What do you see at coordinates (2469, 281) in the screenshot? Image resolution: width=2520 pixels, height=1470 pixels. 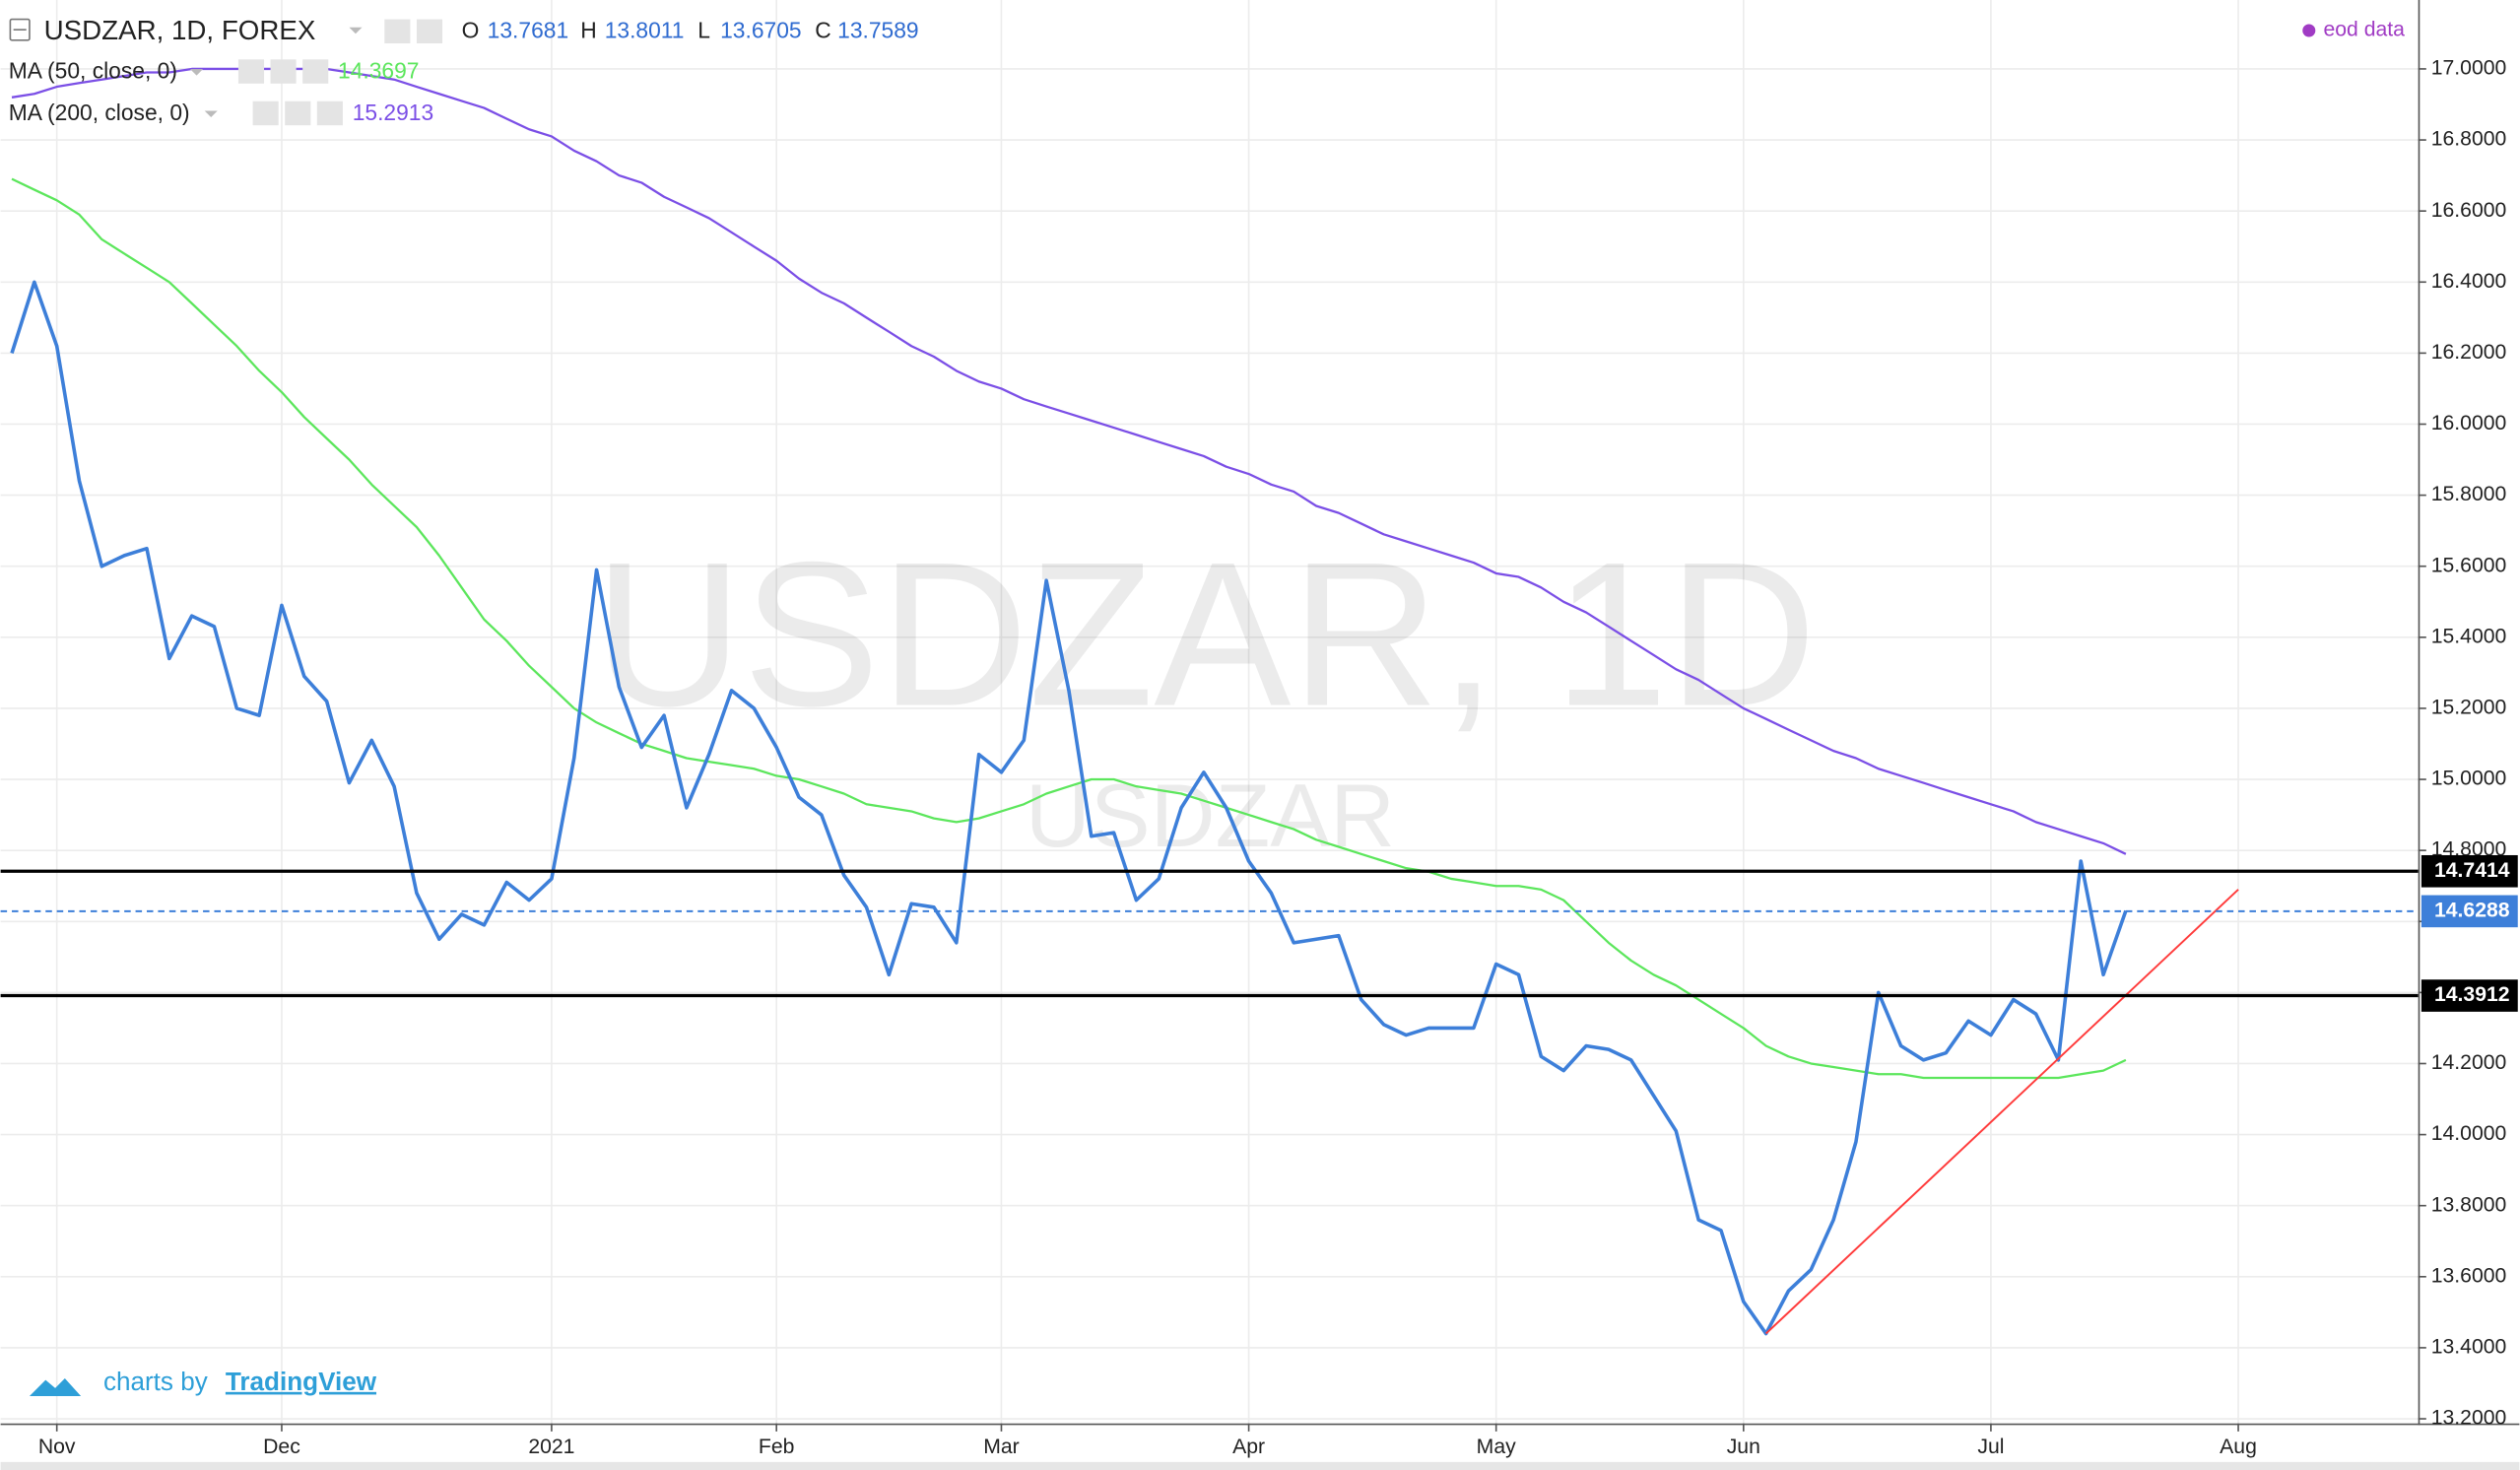 I see `y-tick-label: 16.4000` at bounding box center [2469, 281].